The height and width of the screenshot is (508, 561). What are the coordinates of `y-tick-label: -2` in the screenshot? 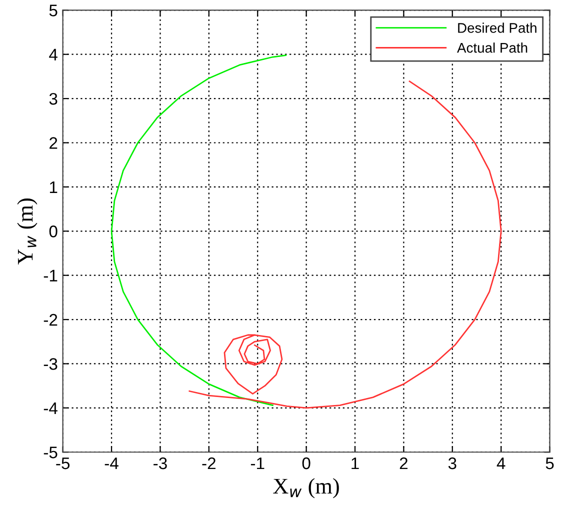 It's located at (51, 320).